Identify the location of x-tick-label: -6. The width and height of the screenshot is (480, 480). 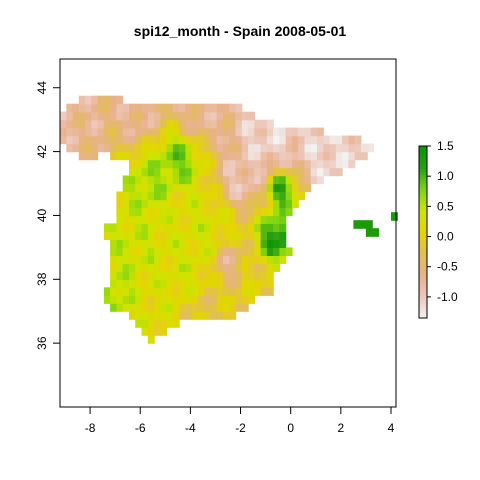
(140, 428).